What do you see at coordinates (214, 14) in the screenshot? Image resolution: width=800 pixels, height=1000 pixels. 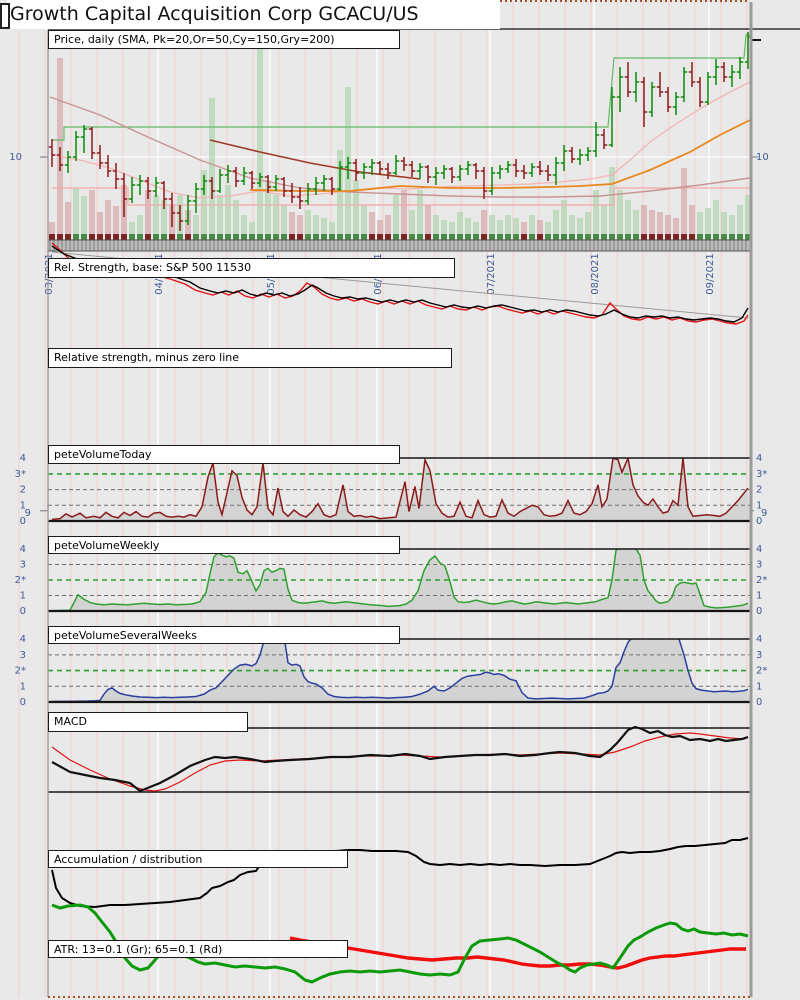 I see `page-title: Growth Capital Acquisition Corp GCACU/US` at bounding box center [214, 14].